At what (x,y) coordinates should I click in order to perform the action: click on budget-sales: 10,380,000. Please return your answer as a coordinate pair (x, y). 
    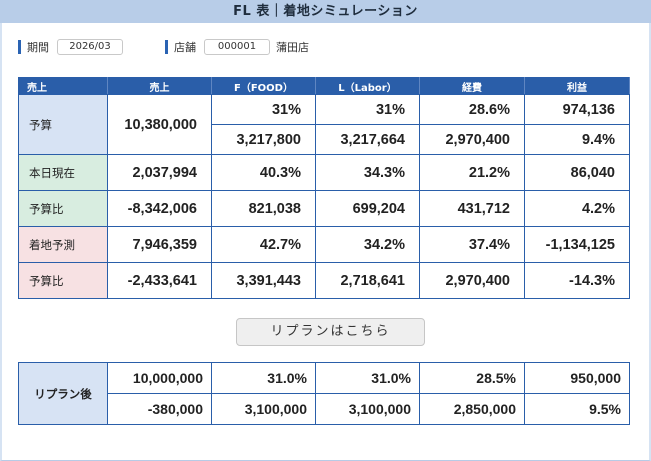
    Looking at the image, I should click on (159, 124).